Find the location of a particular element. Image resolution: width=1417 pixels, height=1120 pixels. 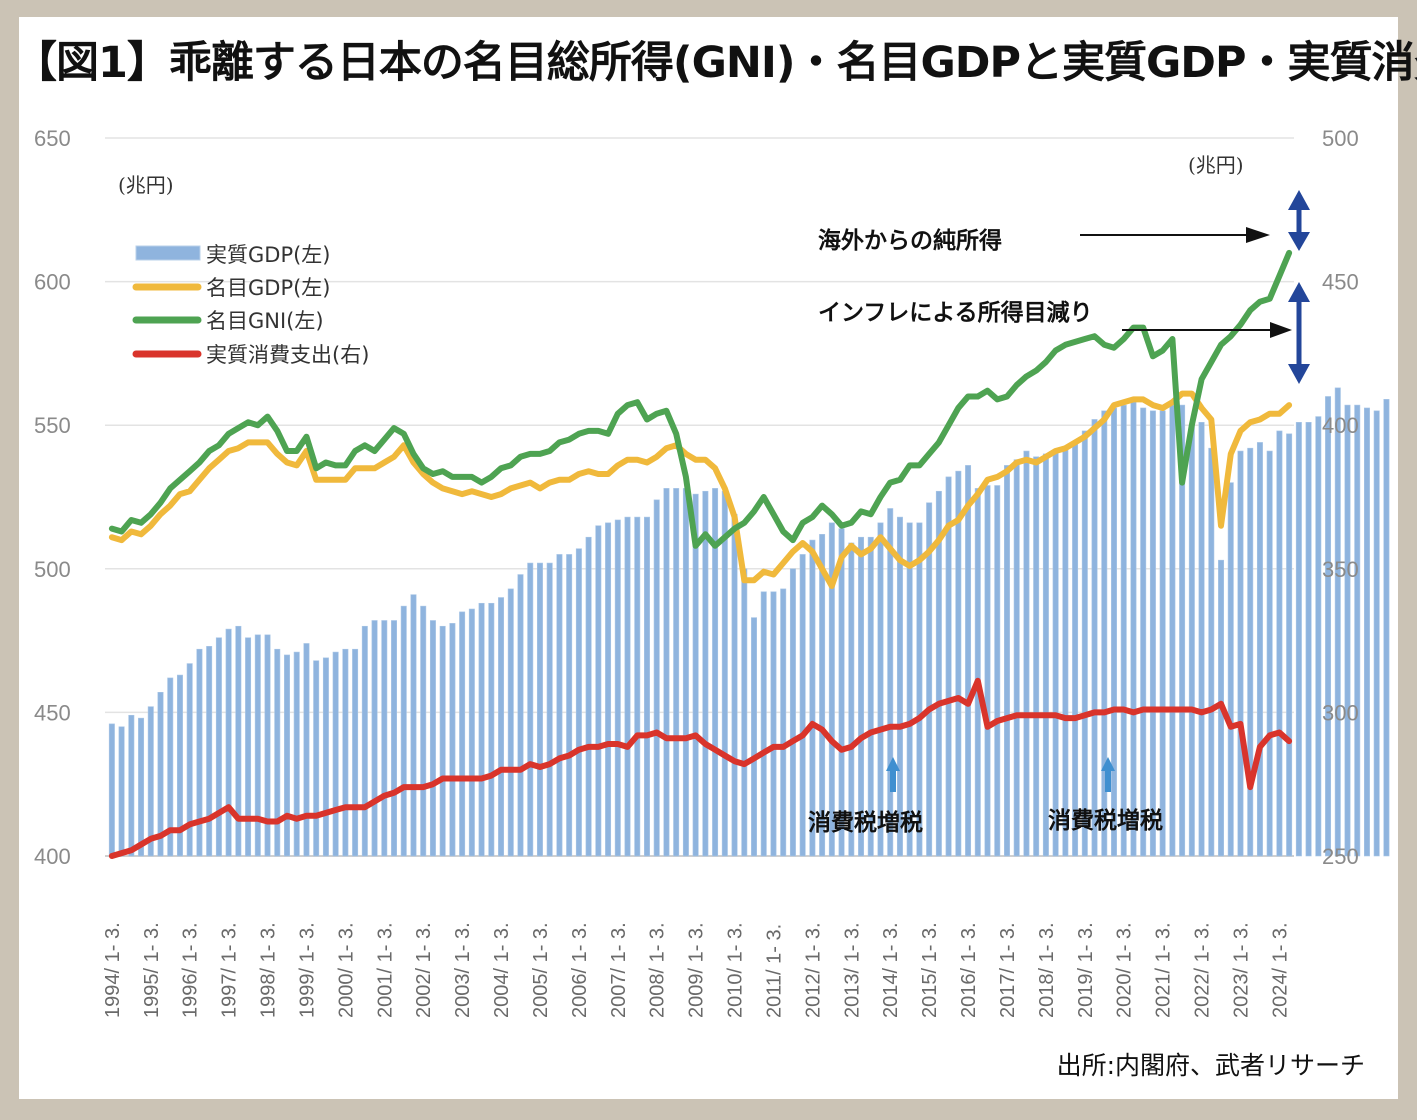

legend-label-real-consumption: 実質消費支出(右) is located at coordinates (287, 355).